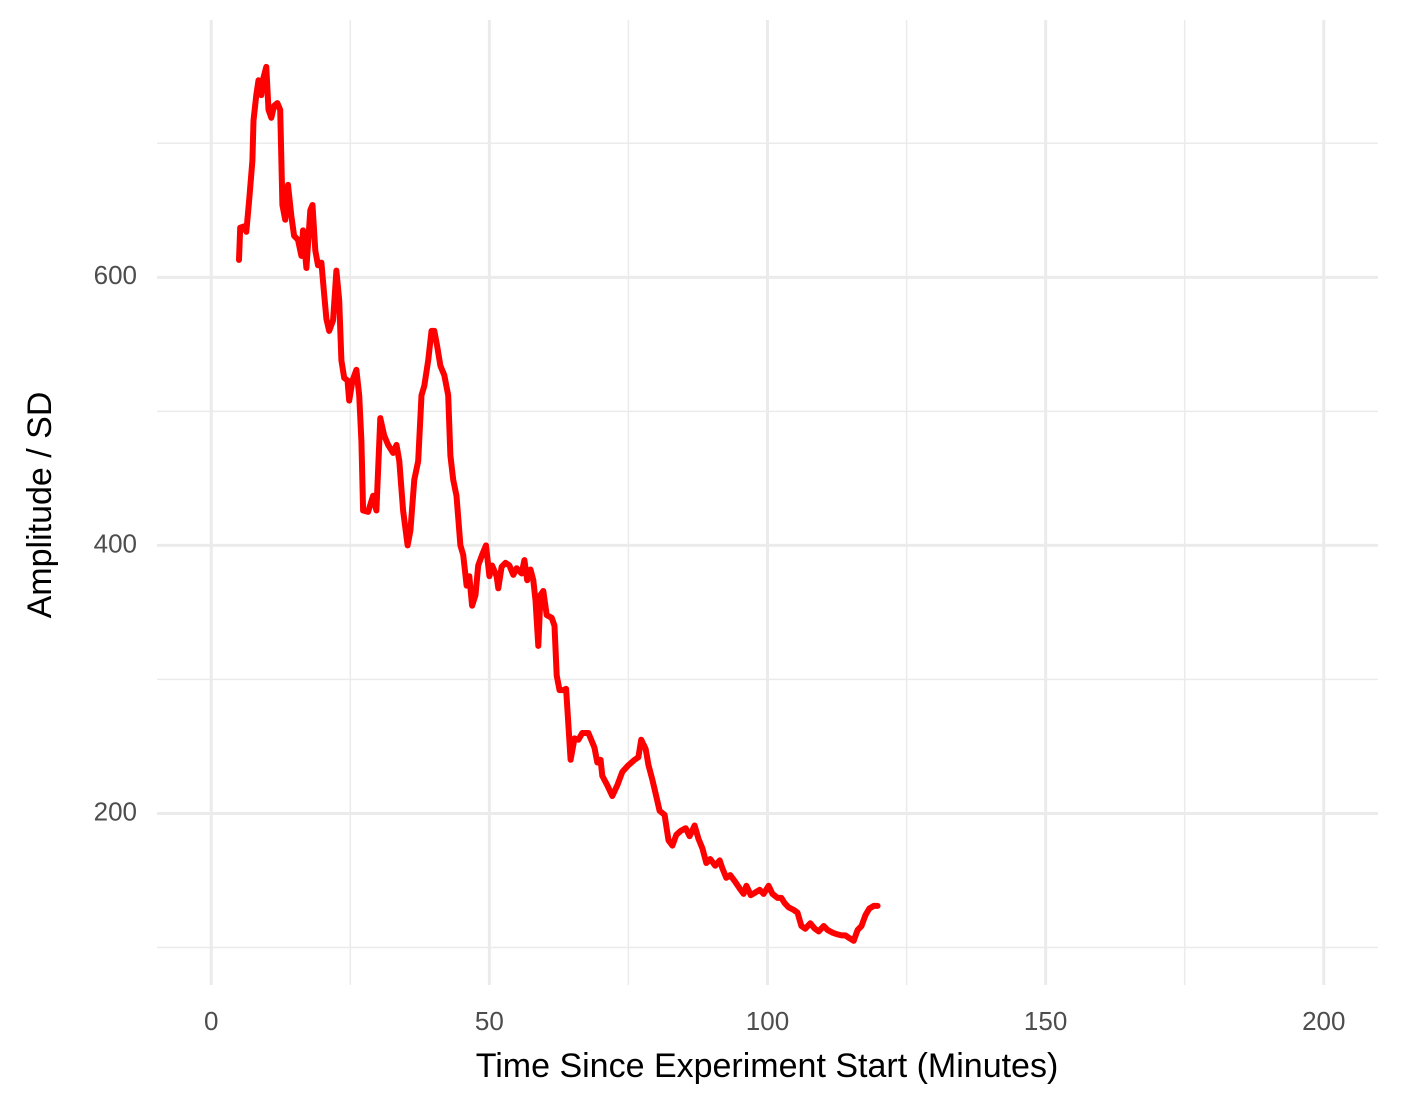 The width and height of the screenshot is (1402, 1115). Describe the element at coordinates (40, 505) in the screenshot. I see `y-axis-title: Amplitude / SD` at that location.